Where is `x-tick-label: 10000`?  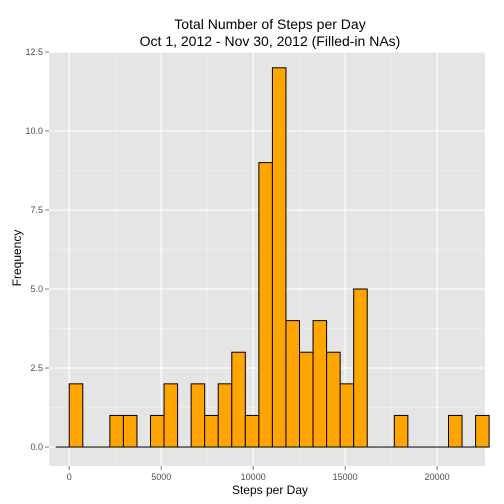
x-tick-label: 10000 is located at coordinates (253, 477).